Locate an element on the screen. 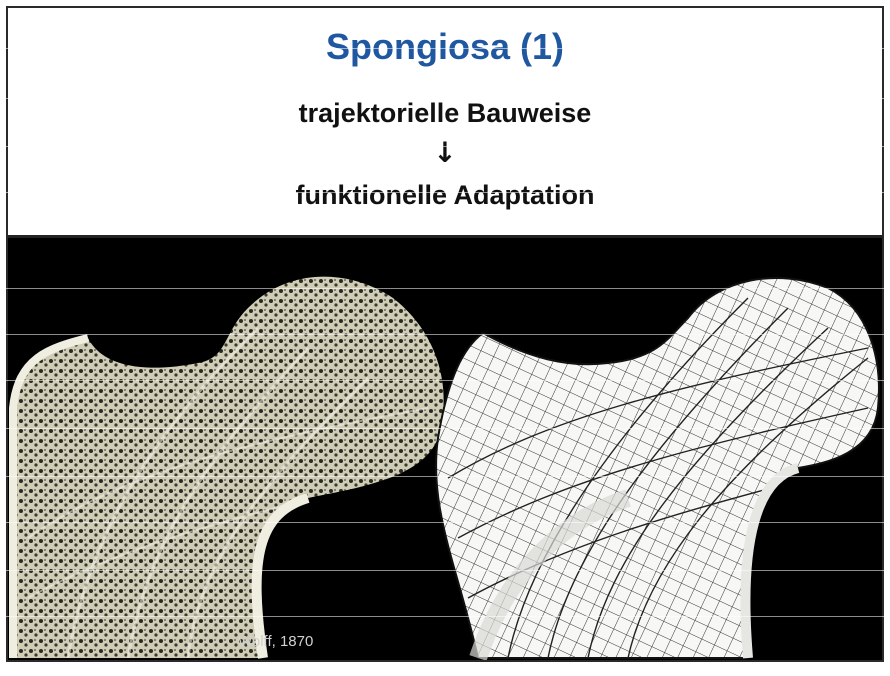 The height and width of the screenshot is (676, 890). slide-title: Spongiosa (1) is located at coordinates (444, 46).